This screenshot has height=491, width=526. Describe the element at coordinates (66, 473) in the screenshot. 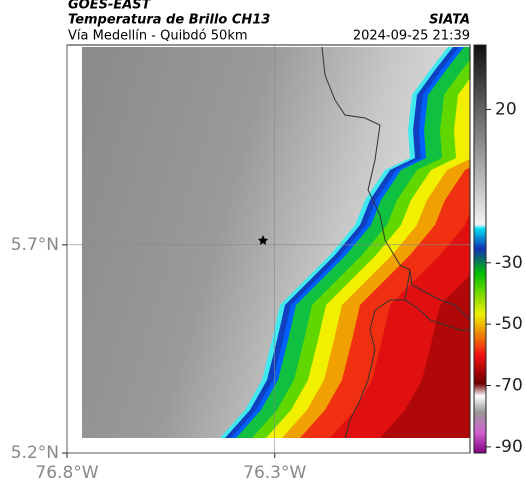

I see `x-tick-label: 76.8°W` at that location.